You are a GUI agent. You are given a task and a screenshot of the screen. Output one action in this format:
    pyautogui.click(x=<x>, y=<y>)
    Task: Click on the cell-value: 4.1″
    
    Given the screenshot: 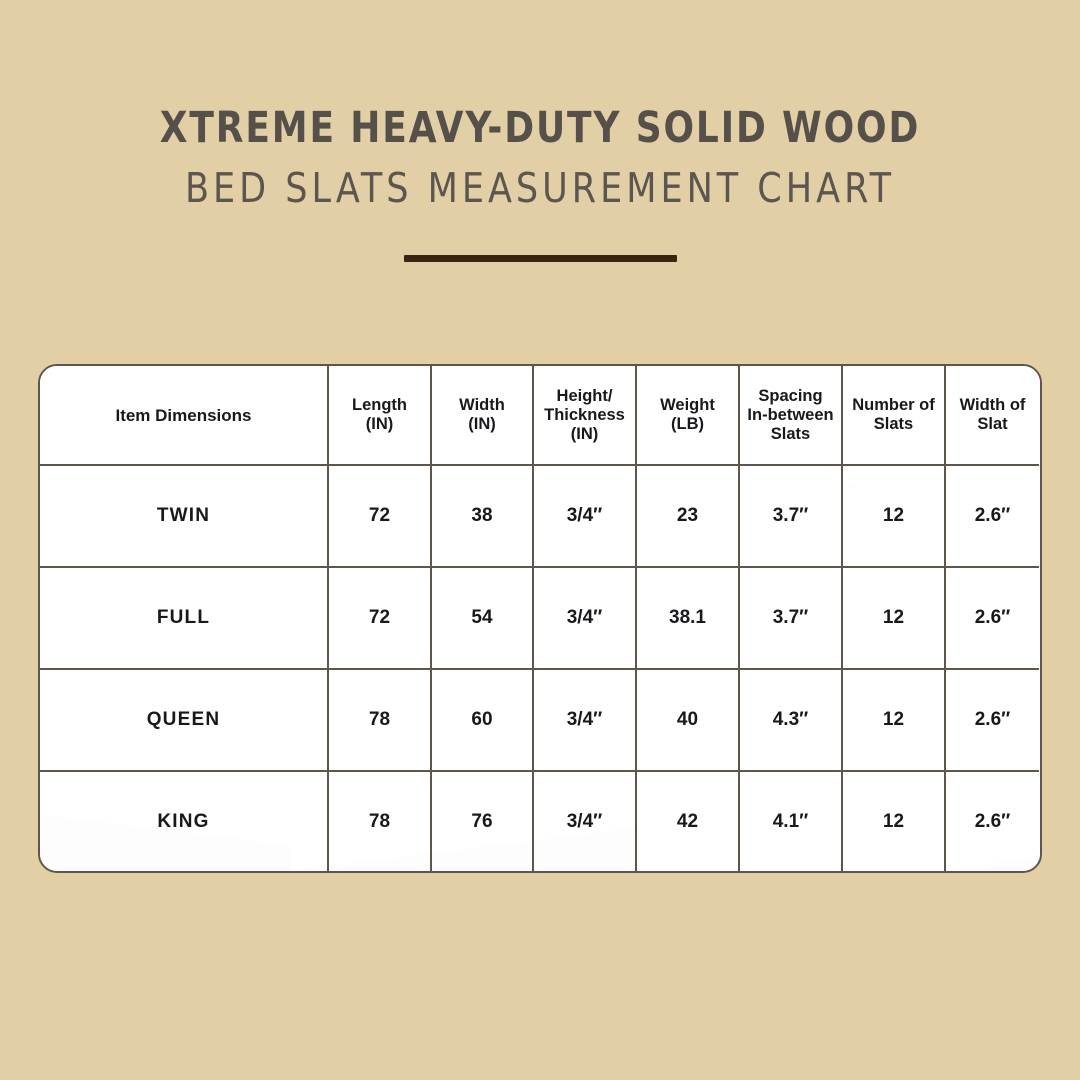 What is the action you would take?
    pyautogui.click(x=790, y=821)
    